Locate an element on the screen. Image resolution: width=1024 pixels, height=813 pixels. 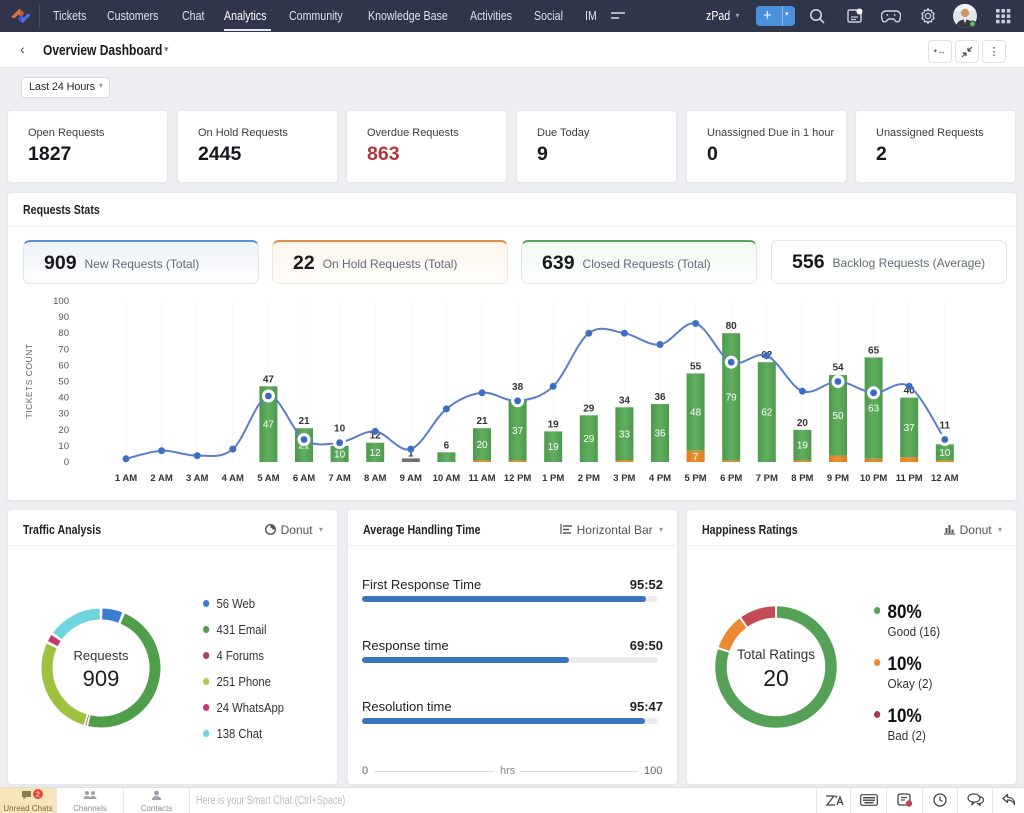
svg-text: 8 PM is located at coordinates (802, 478).